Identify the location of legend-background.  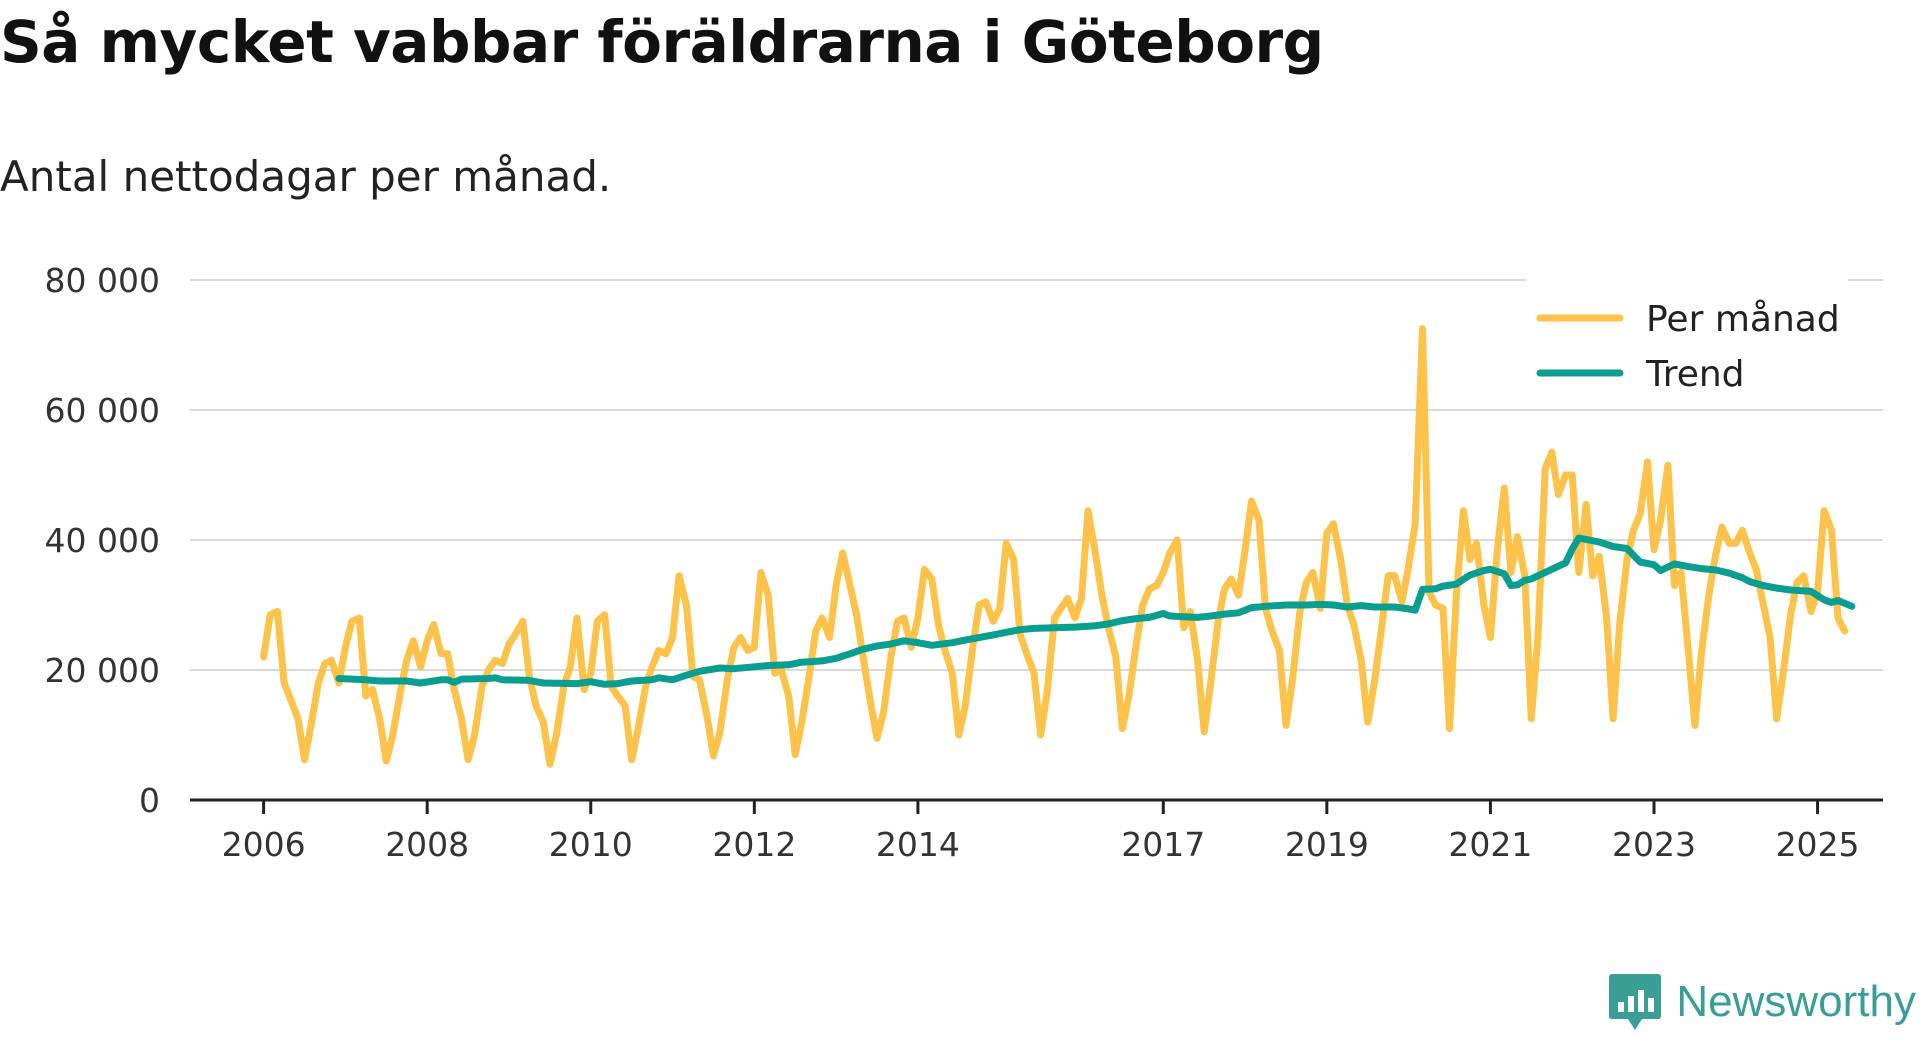
(1687, 342).